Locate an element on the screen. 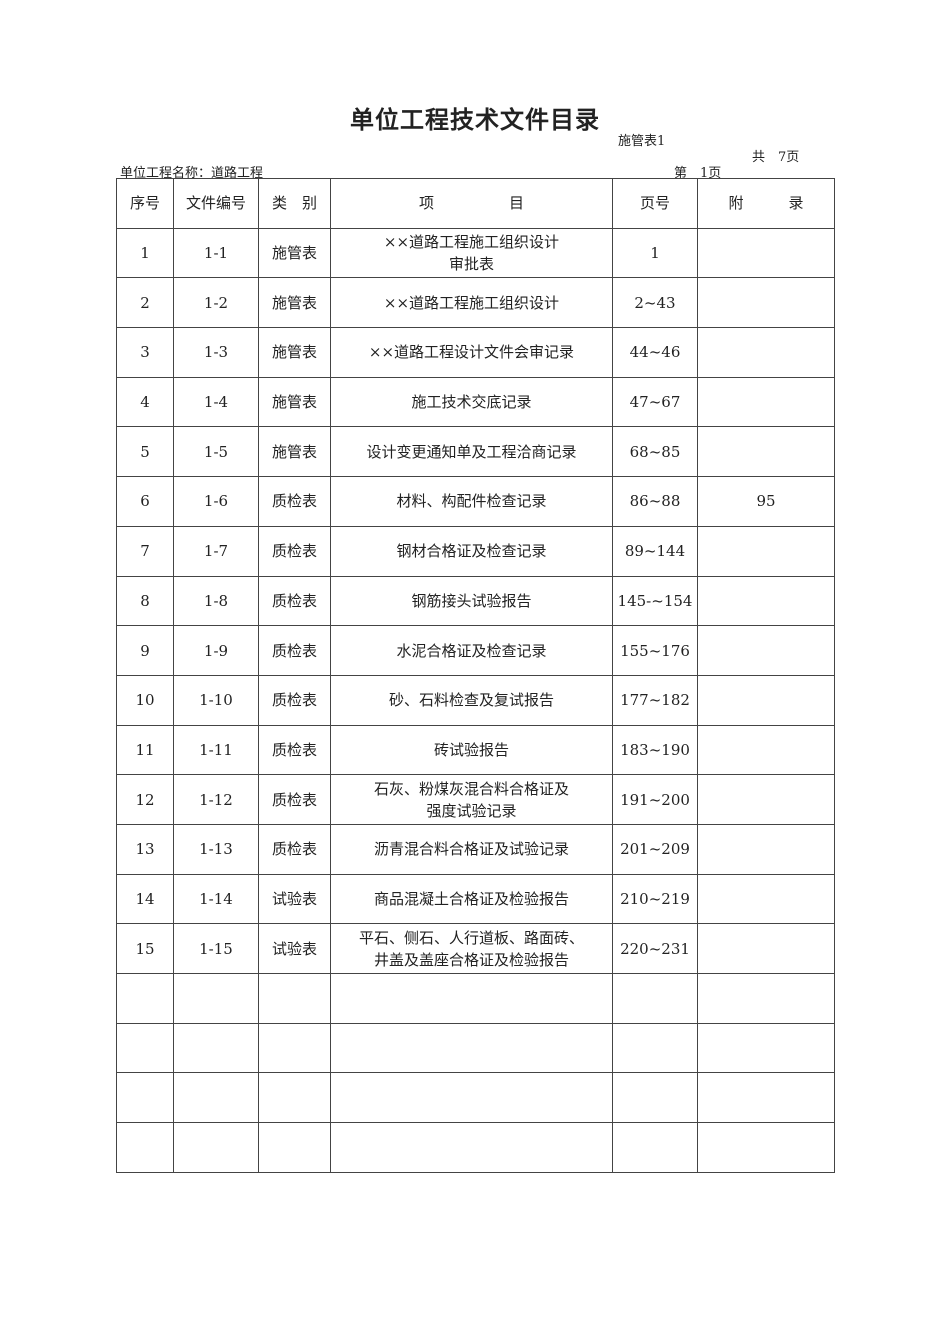  cell-page: 183~190 is located at coordinates (655, 750).